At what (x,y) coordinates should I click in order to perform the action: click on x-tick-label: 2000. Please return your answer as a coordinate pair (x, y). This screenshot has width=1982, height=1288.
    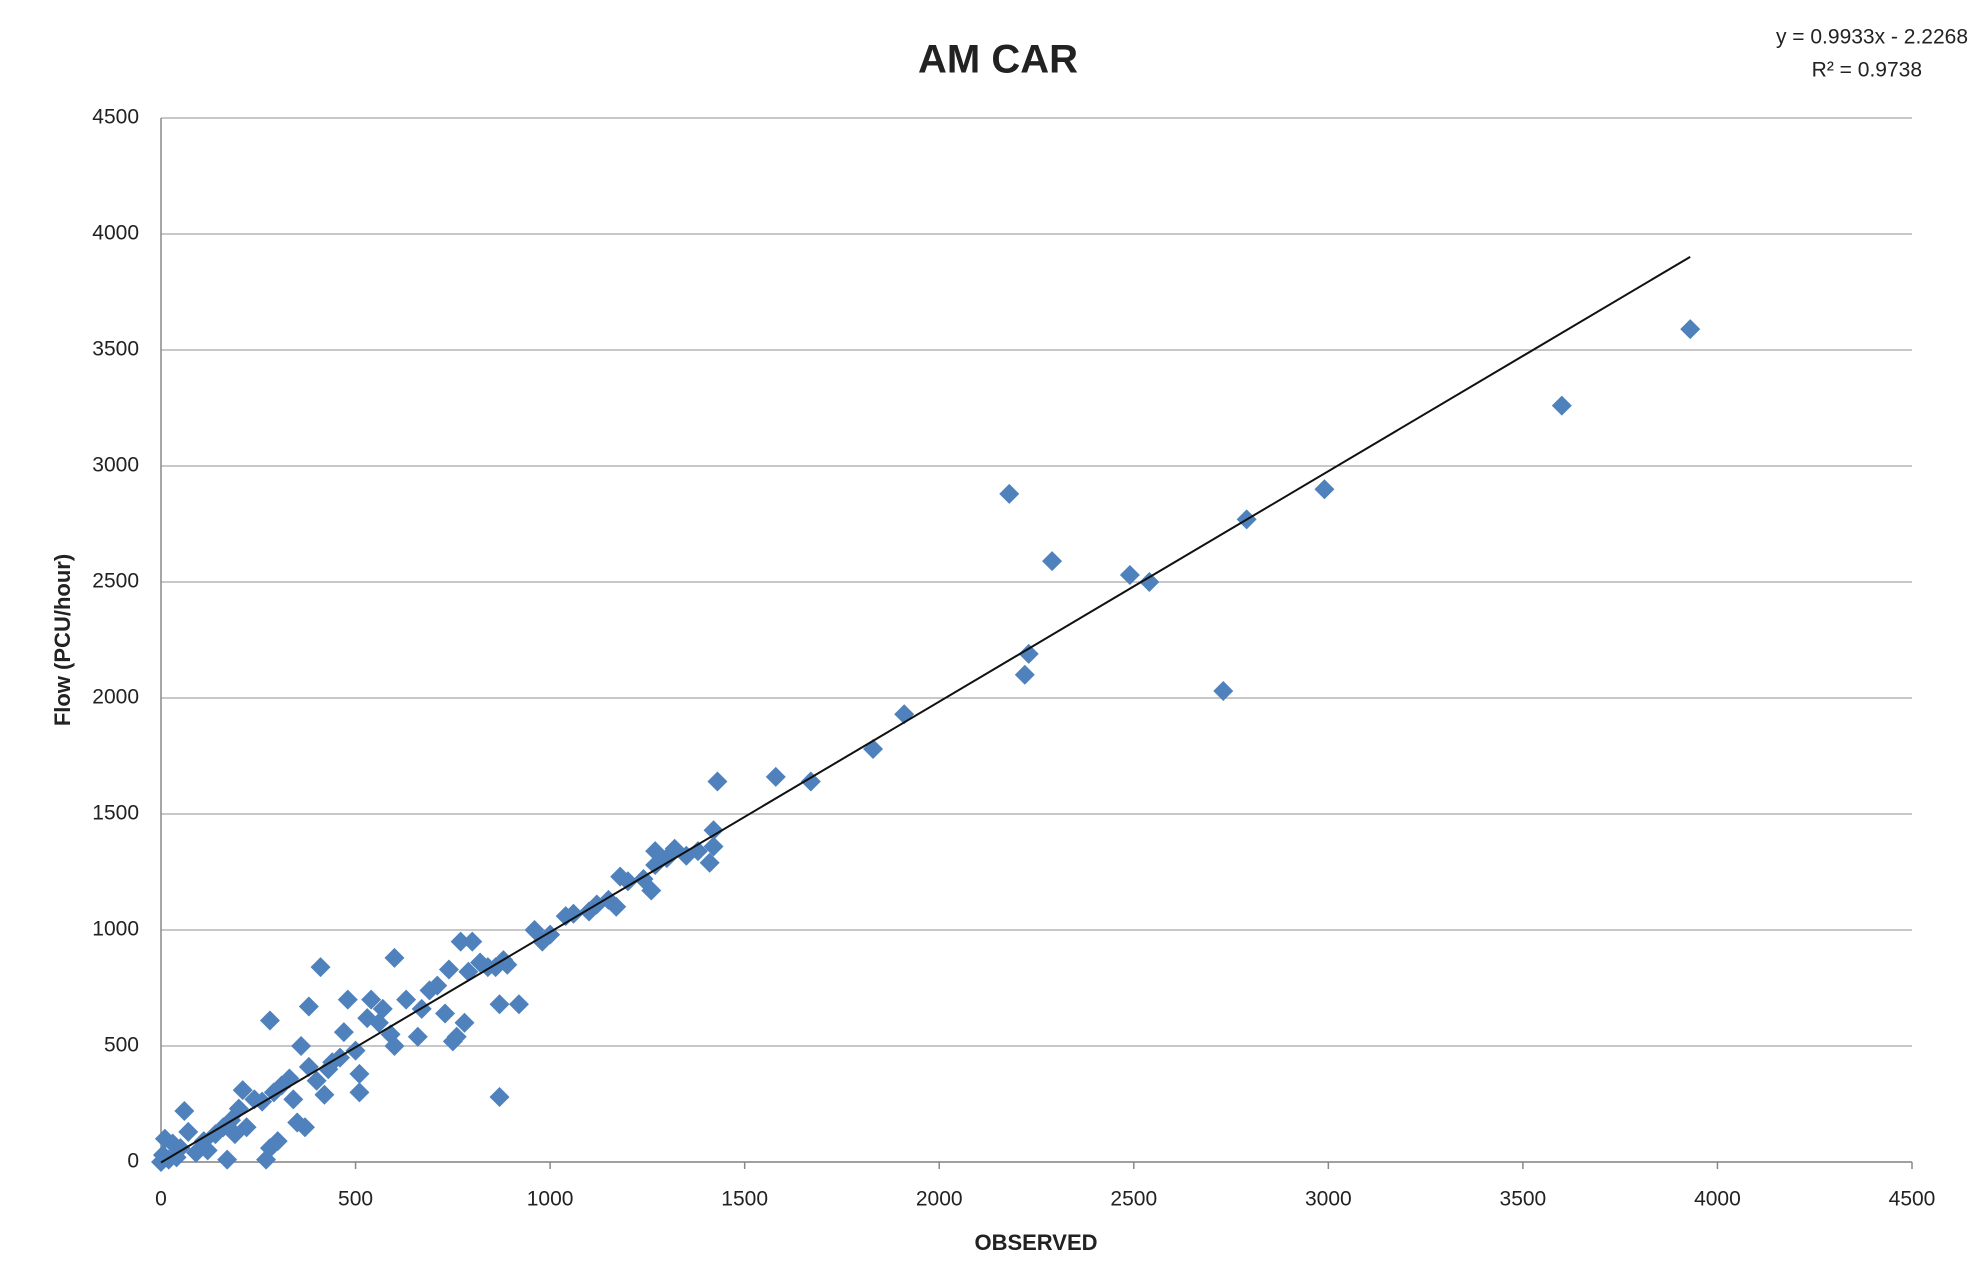
    Looking at the image, I should click on (939, 1199).